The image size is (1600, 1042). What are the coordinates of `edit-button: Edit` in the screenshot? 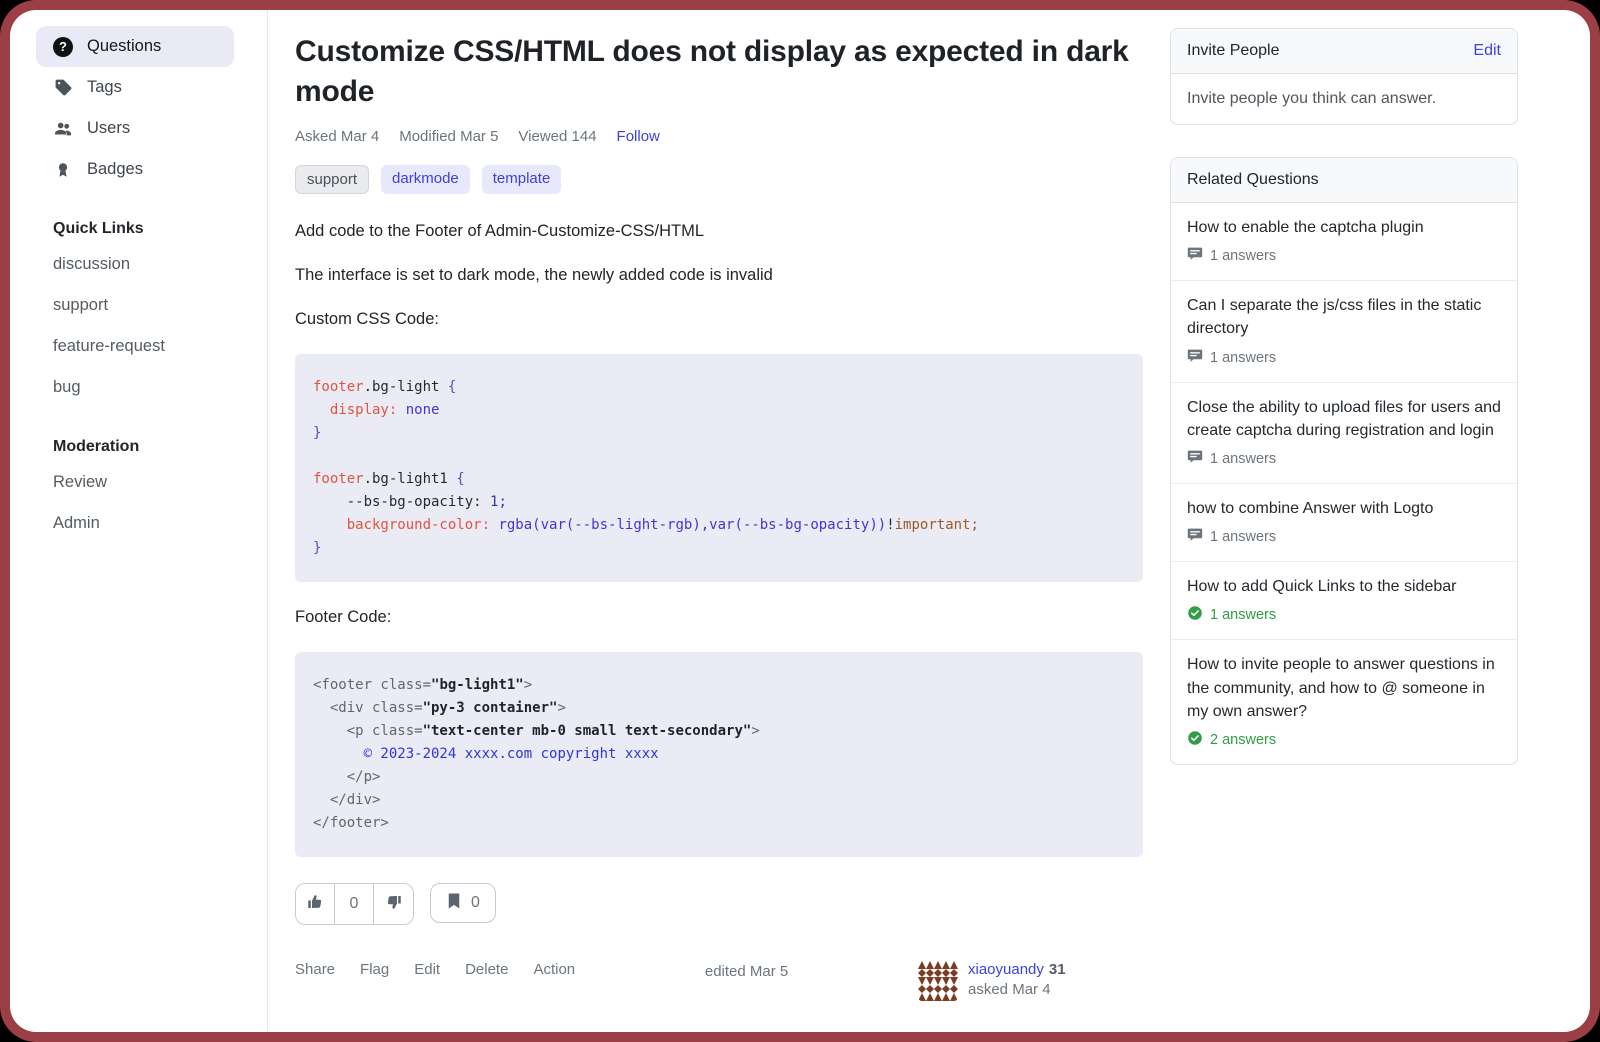 It's located at (427, 970).